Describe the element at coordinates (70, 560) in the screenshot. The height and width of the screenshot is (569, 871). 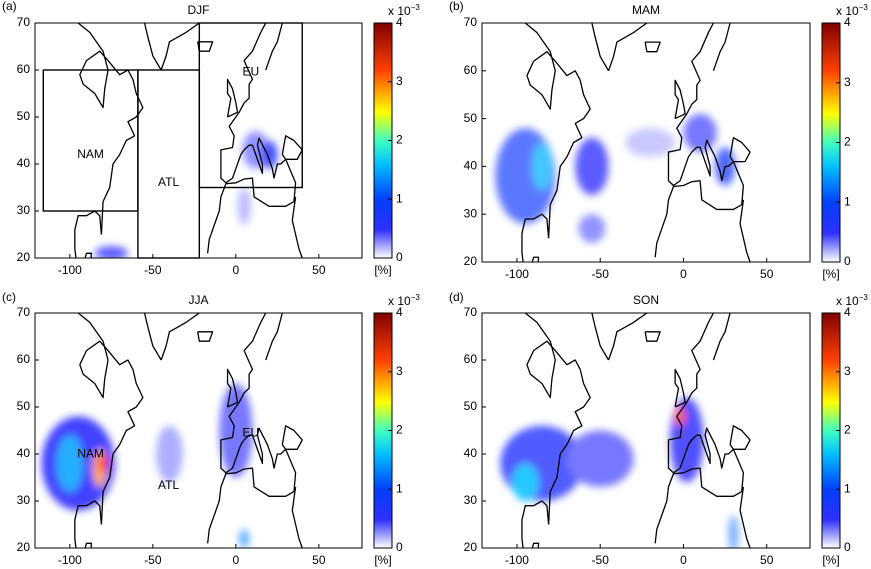
I see `x-tick-label: -100` at that location.